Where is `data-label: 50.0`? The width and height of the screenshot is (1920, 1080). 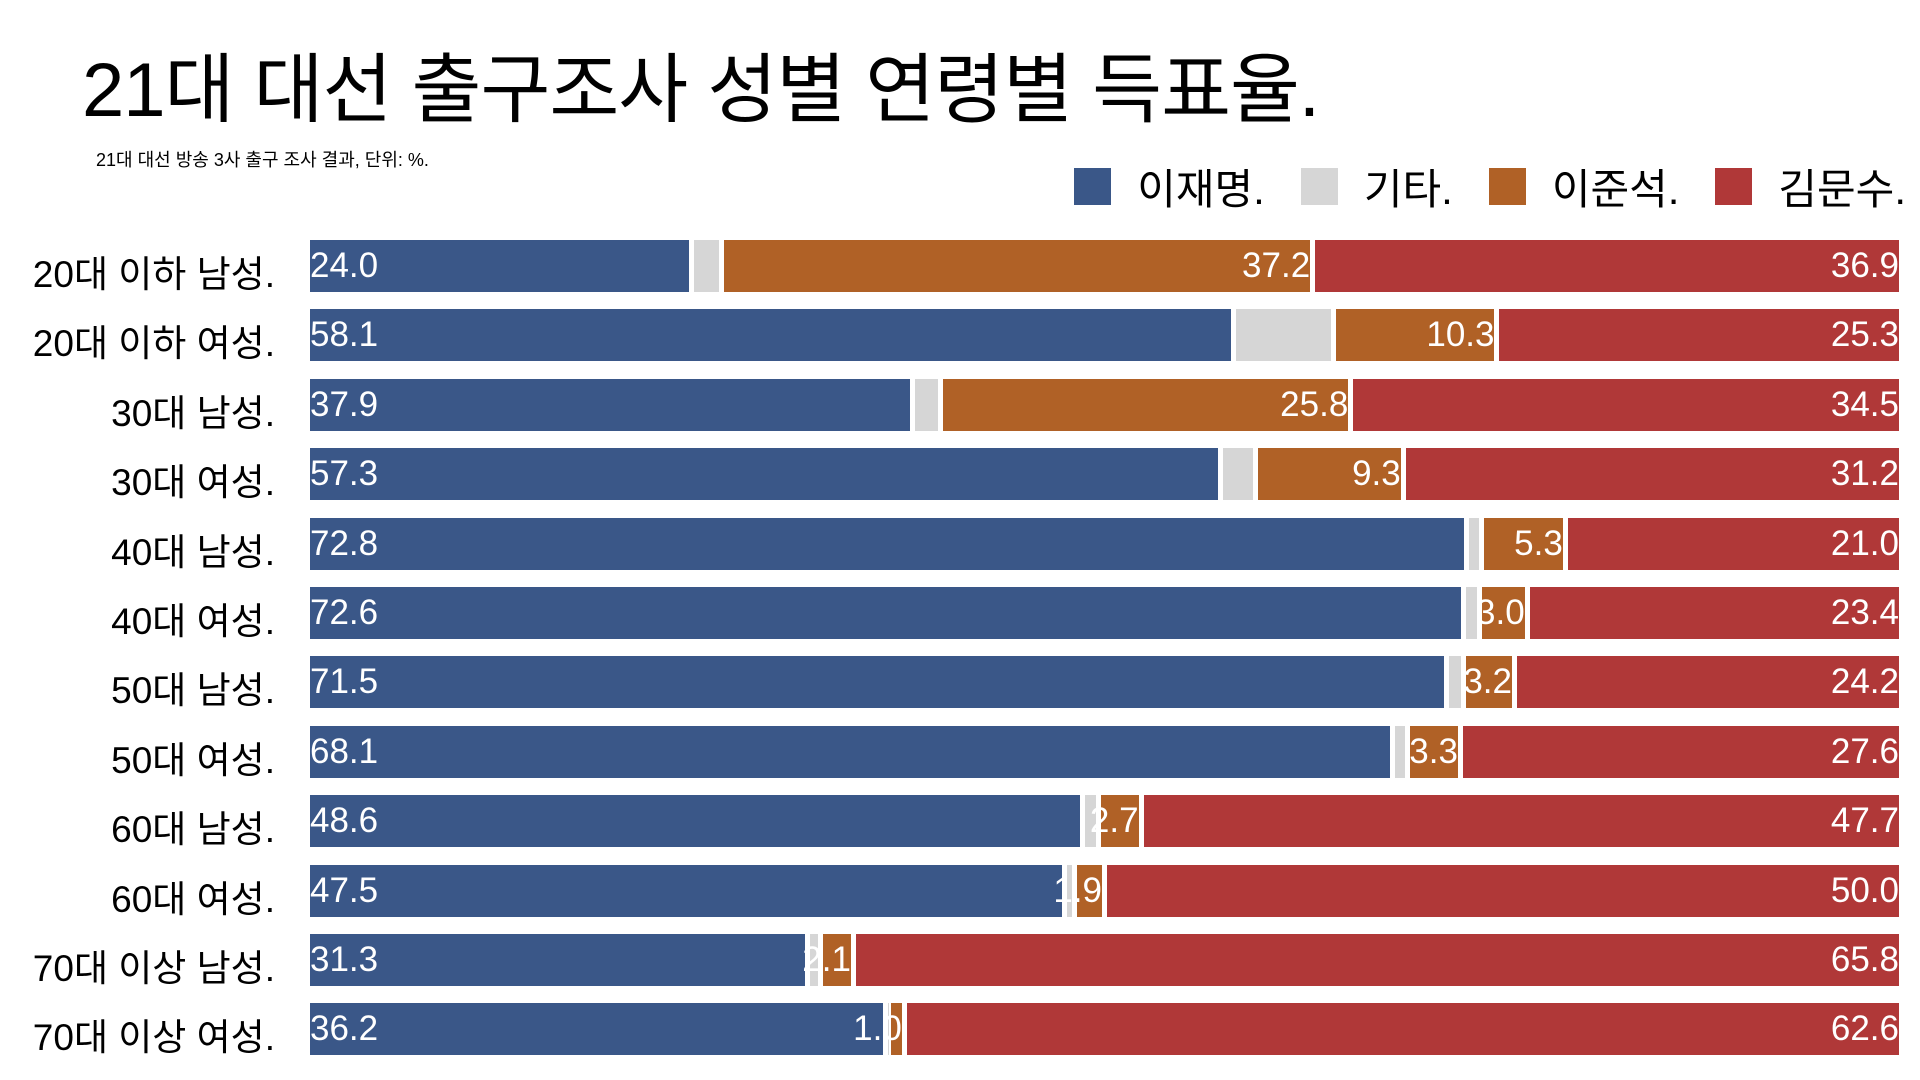
data-label: 50.0 is located at coordinates (1864, 890).